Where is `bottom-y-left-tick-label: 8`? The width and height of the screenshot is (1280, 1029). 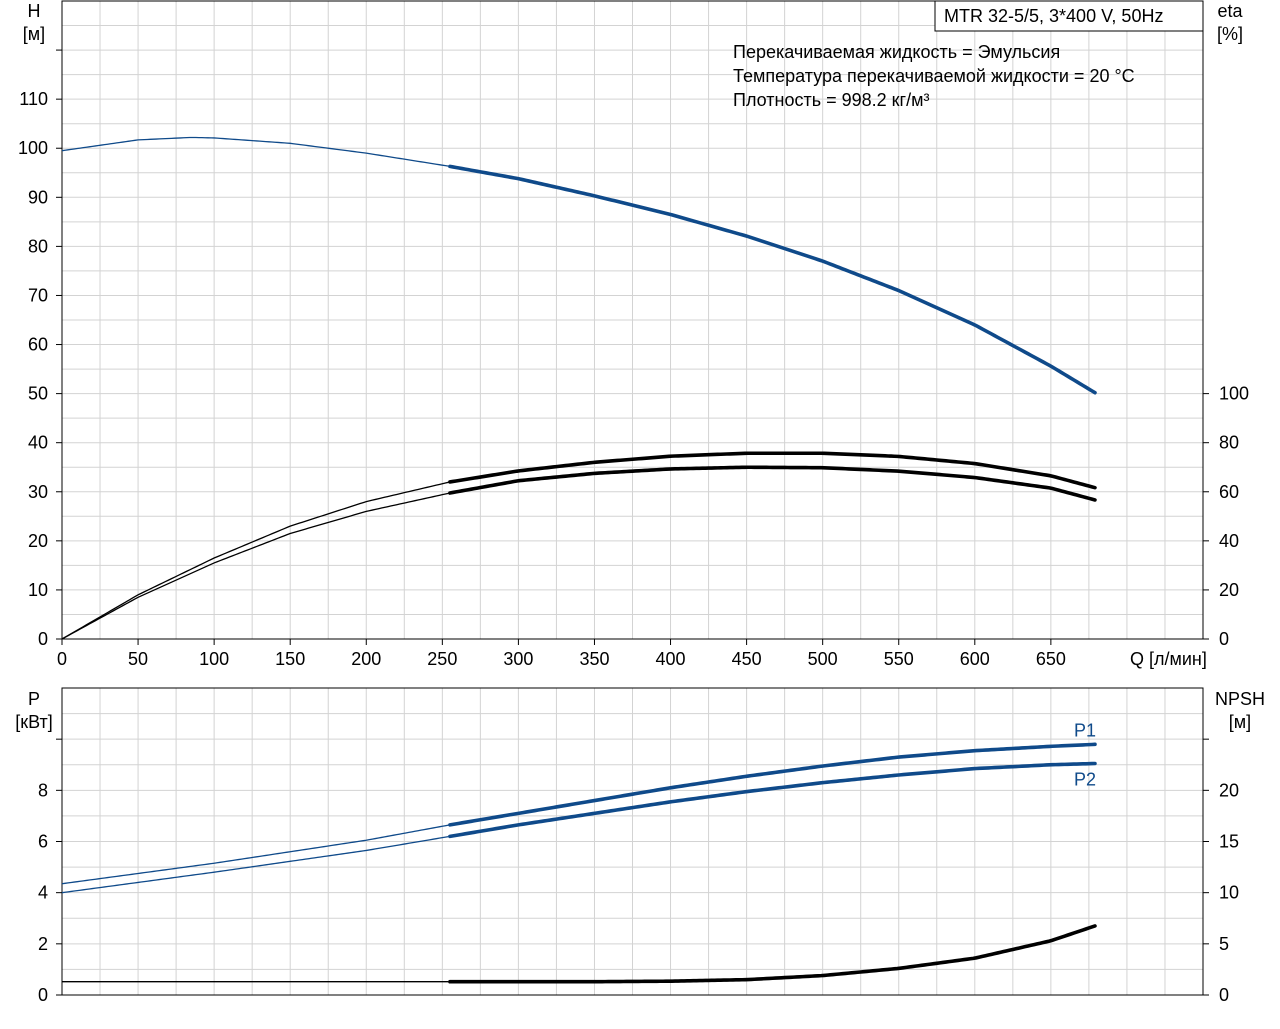 bottom-y-left-tick-label: 8 is located at coordinates (43, 790).